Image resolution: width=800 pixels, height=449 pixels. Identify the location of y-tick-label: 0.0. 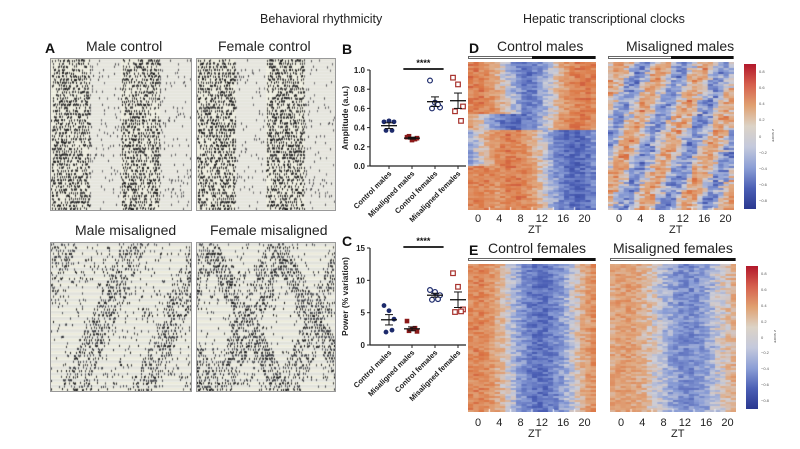
(360, 166).